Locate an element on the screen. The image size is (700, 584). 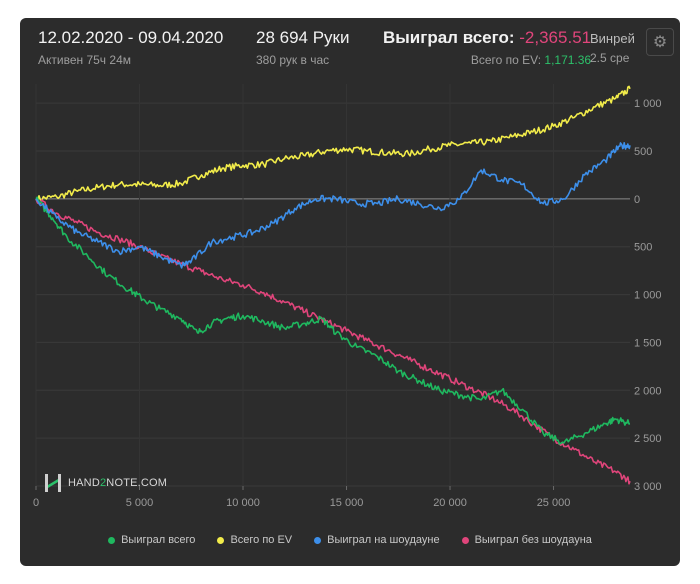
x-tick-label: 10 000 is located at coordinates (243, 503).